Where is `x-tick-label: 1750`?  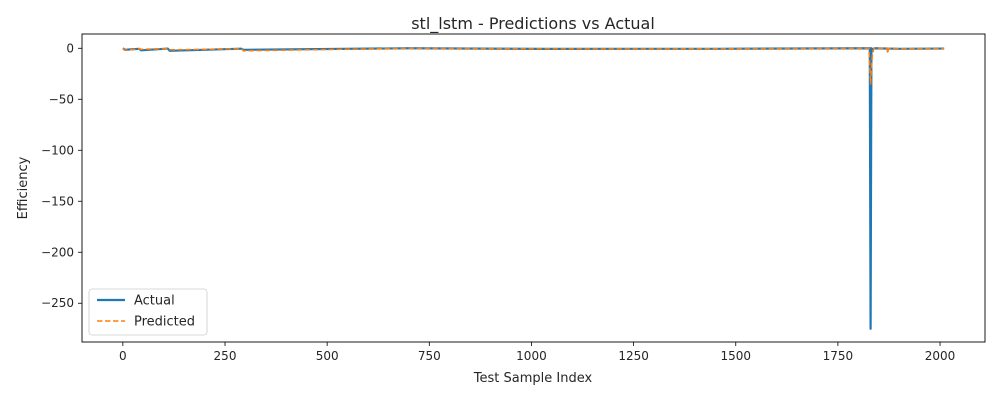
x-tick-label: 1750 is located at coordinates (838, 356).